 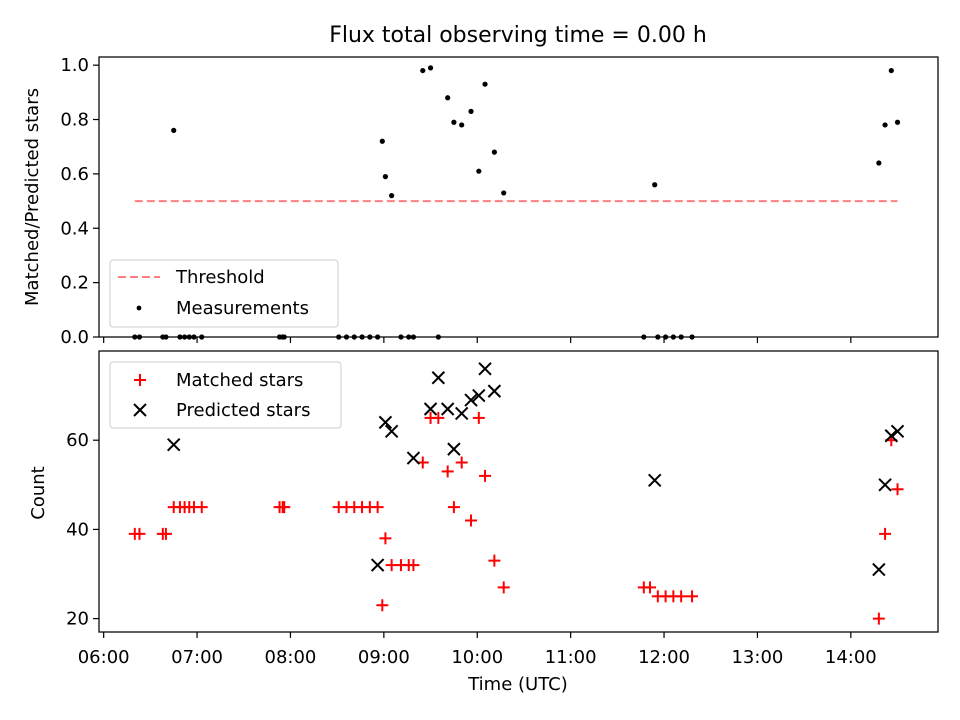 What do you see at coordinates (74, 120) in the screenshot?
I see `top-y-tick-label: 0.8` at bounding box center [74, 120].